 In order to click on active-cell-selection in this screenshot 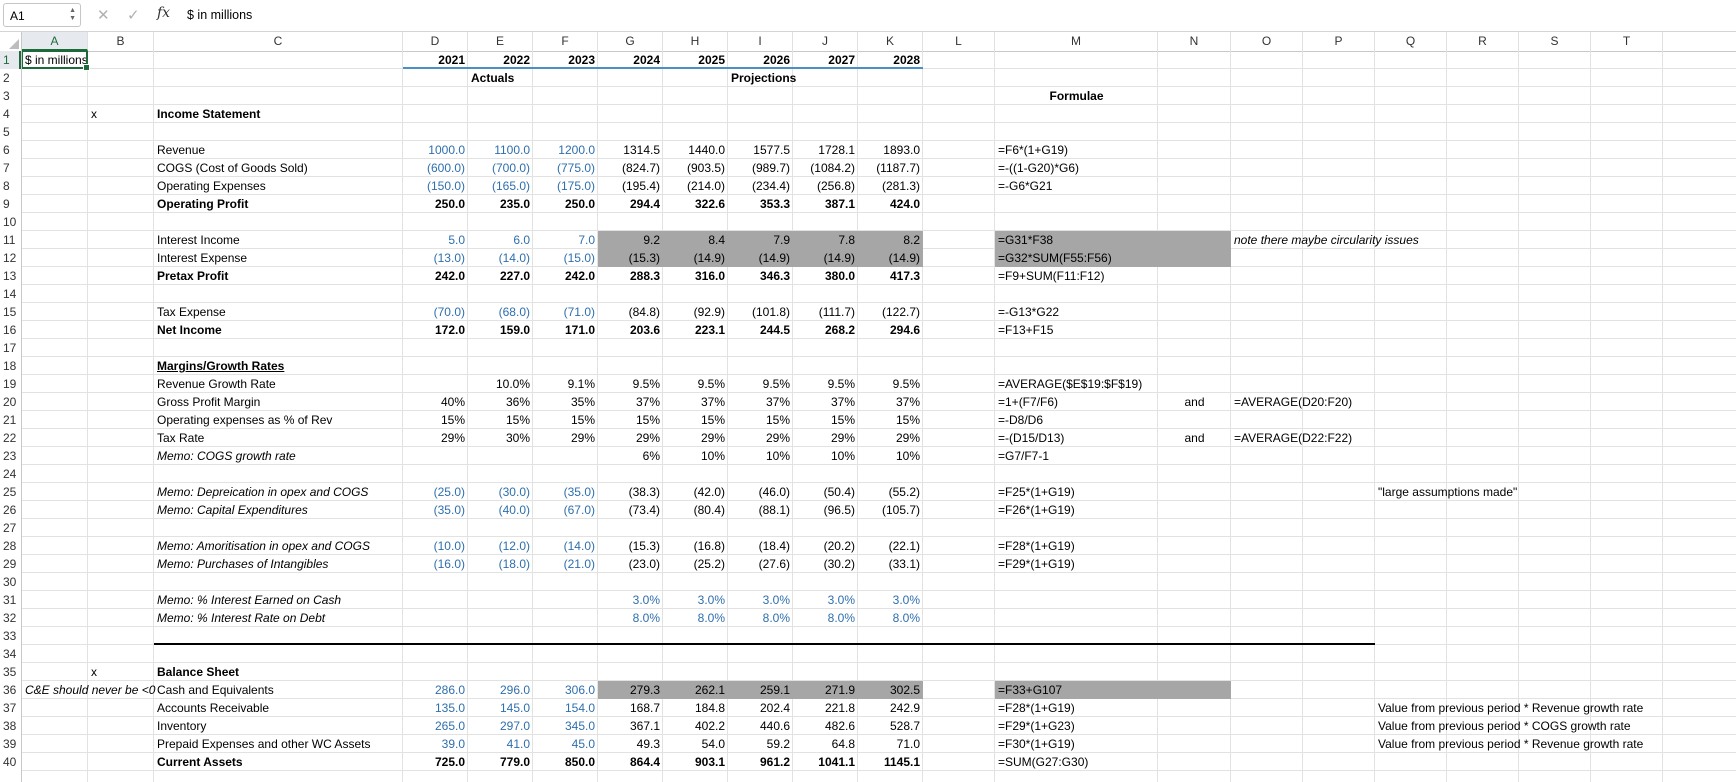, I will do `click(56, 61)`.